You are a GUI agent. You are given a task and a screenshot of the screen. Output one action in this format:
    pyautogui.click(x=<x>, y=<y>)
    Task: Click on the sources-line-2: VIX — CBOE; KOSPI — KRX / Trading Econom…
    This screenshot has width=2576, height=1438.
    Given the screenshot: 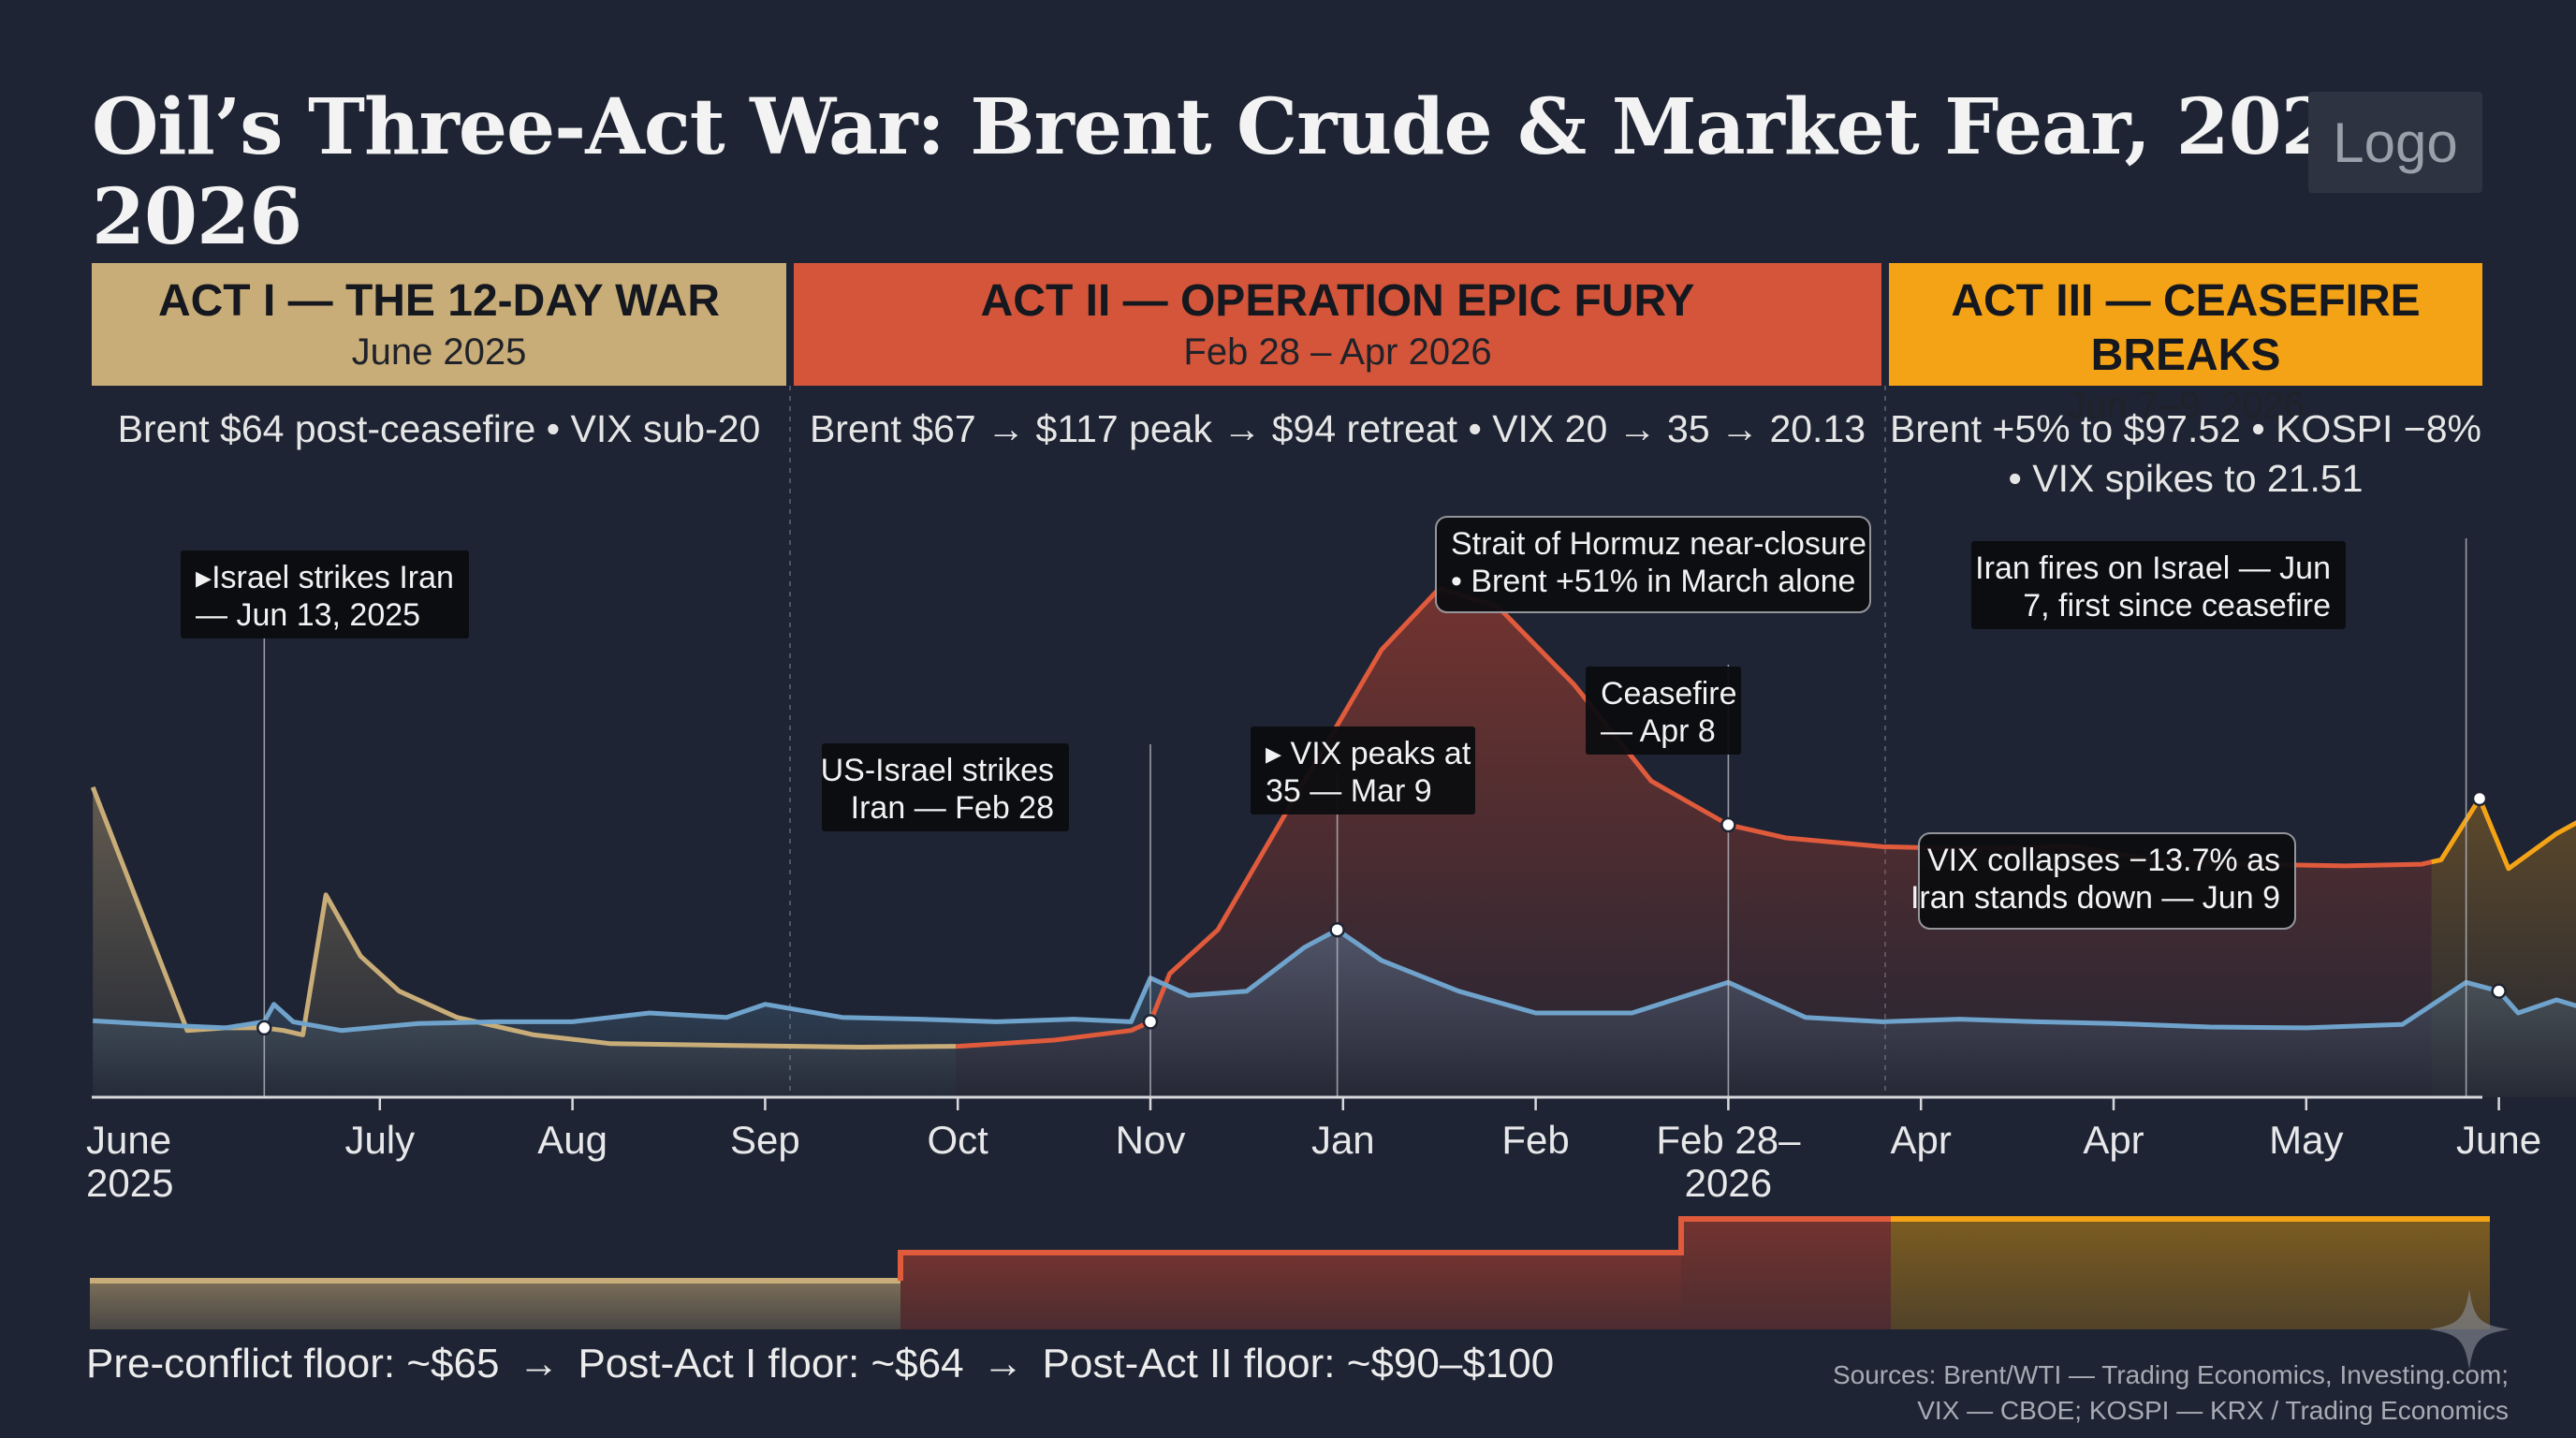 What is the action you would take?
    pyautogui.click(x=2213, y=1410)
    